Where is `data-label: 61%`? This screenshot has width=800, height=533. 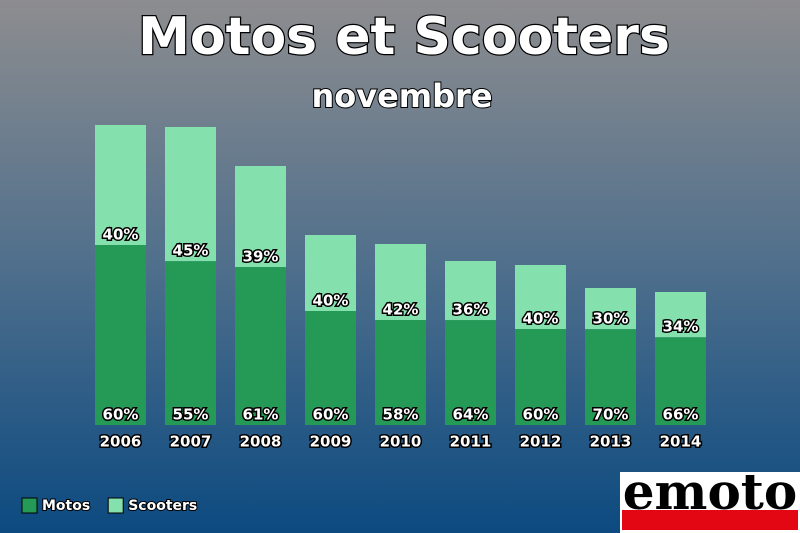
data-label: 61% is located at coordinates (261, 415).